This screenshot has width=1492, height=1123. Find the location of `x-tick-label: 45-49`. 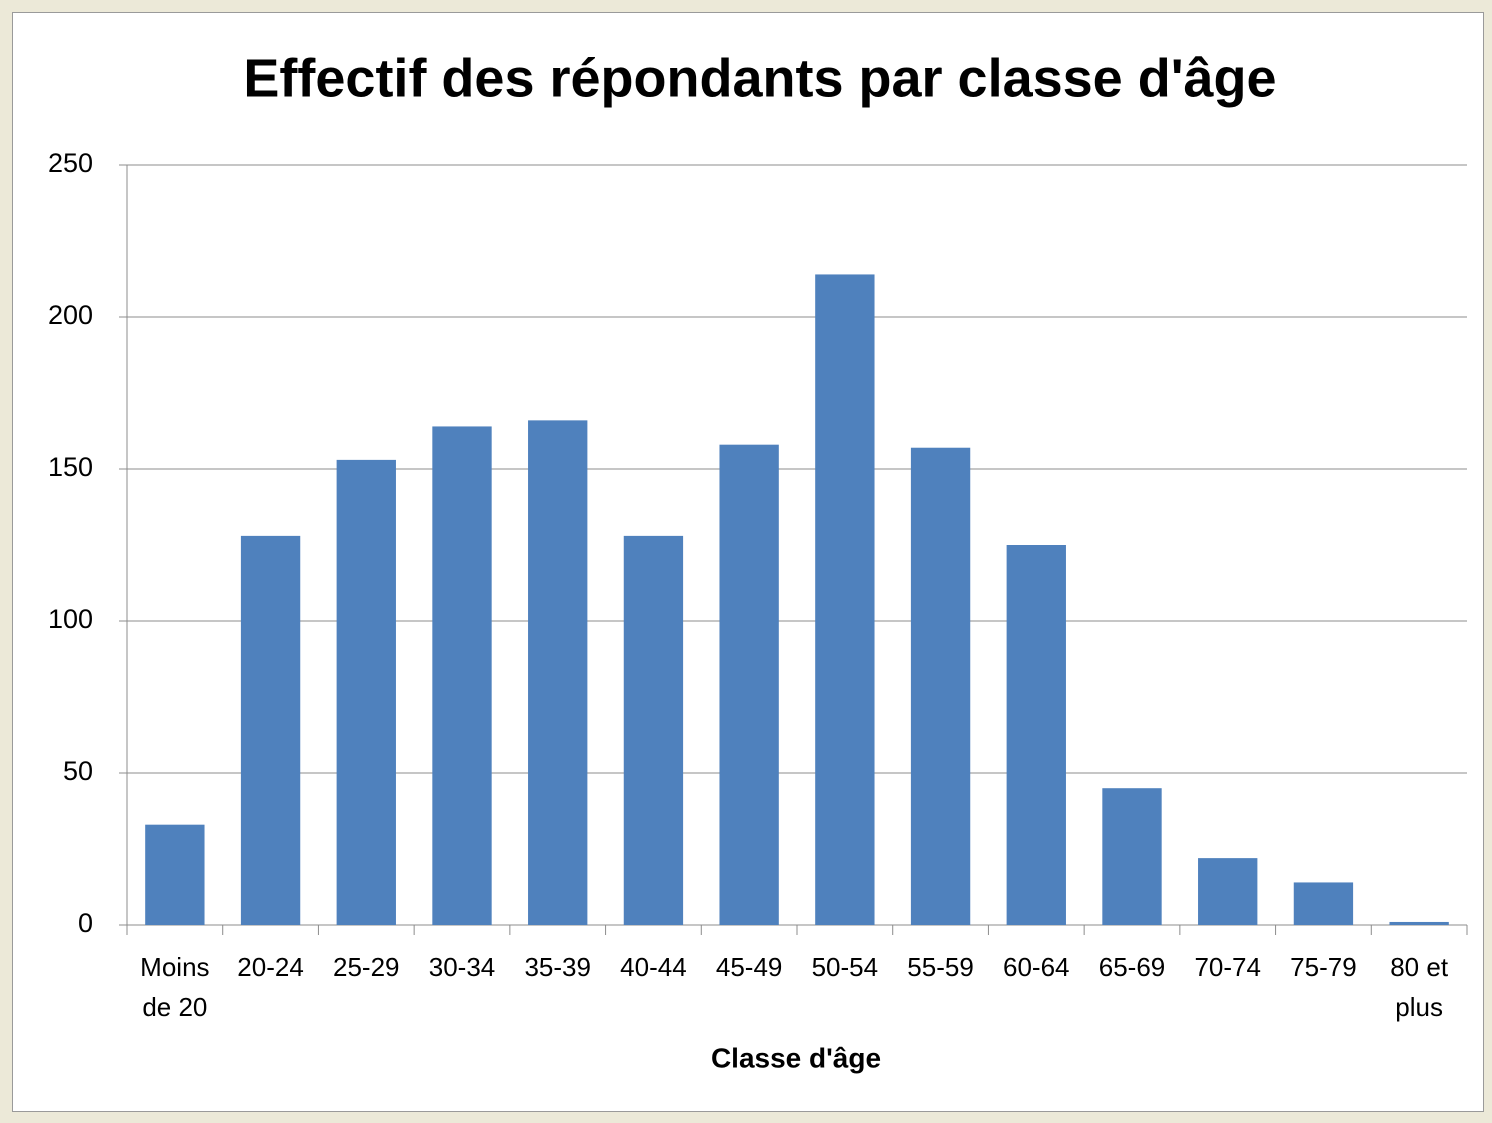

x-tick-label: 45-49 is located at coordinates (749, 967).